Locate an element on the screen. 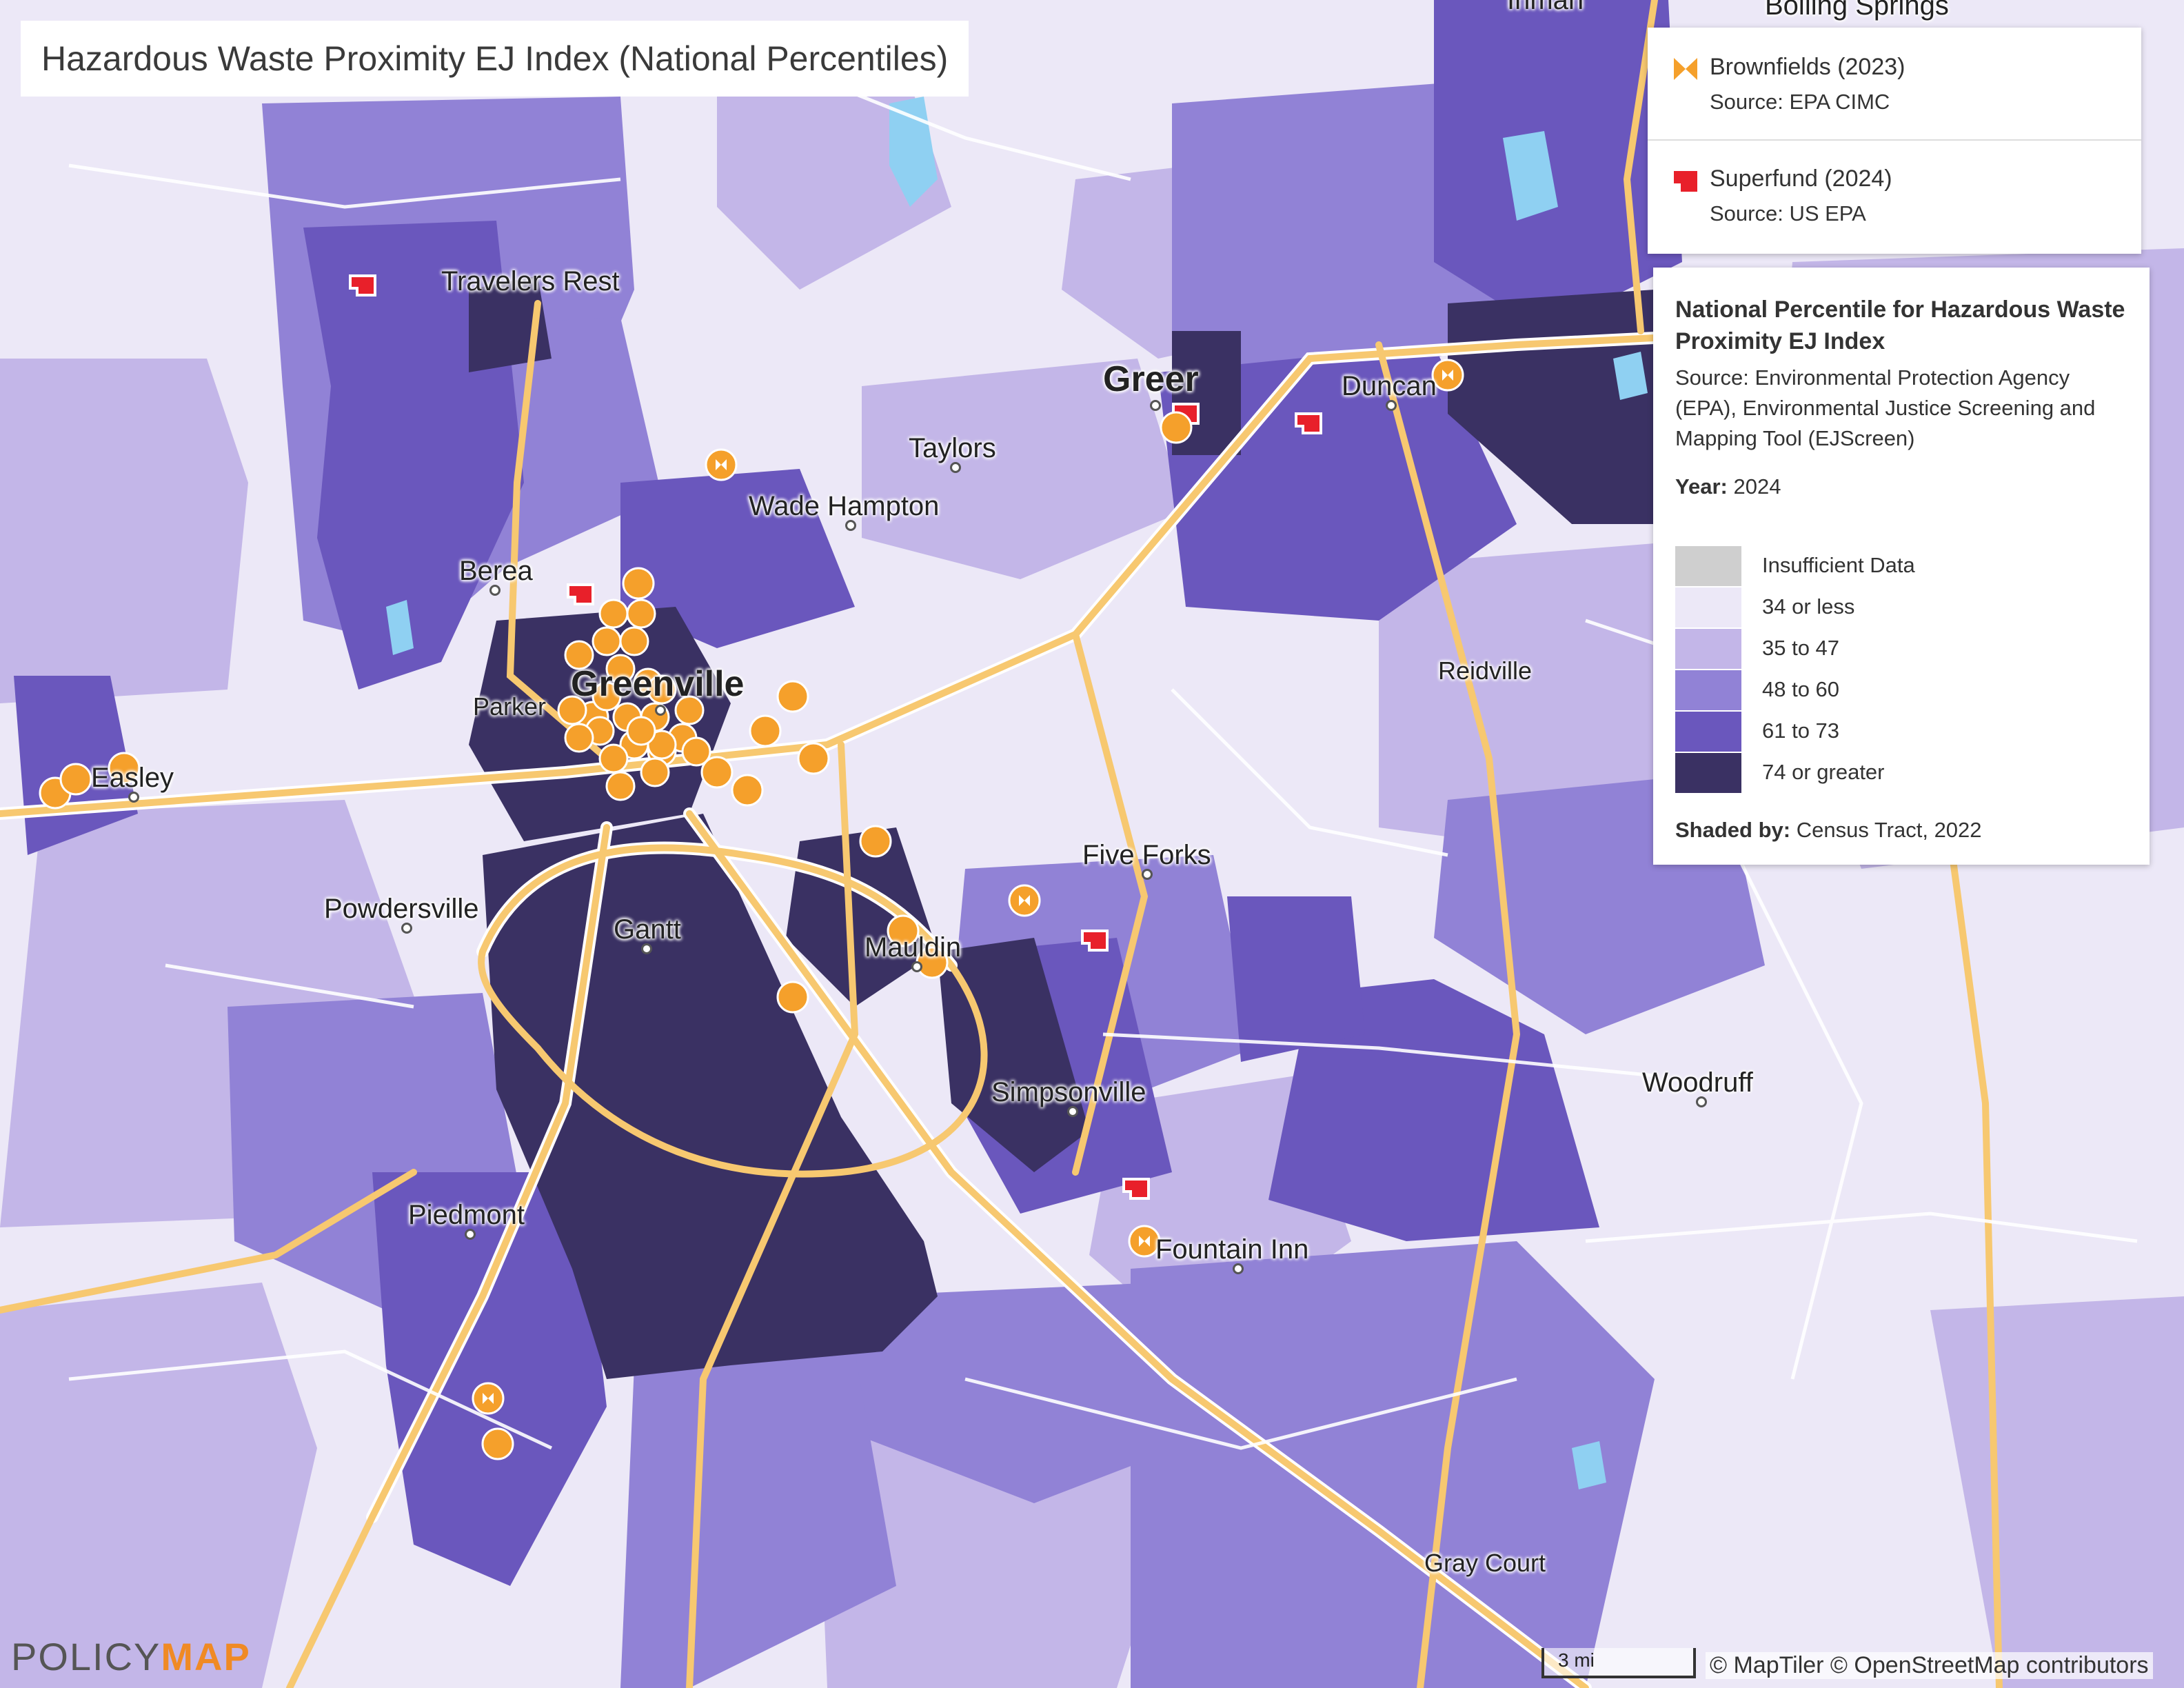 This screenshot has height=1688, width=2184. place-label-travelers-rest: Travelers Rest is located at coordinates (530, 281).